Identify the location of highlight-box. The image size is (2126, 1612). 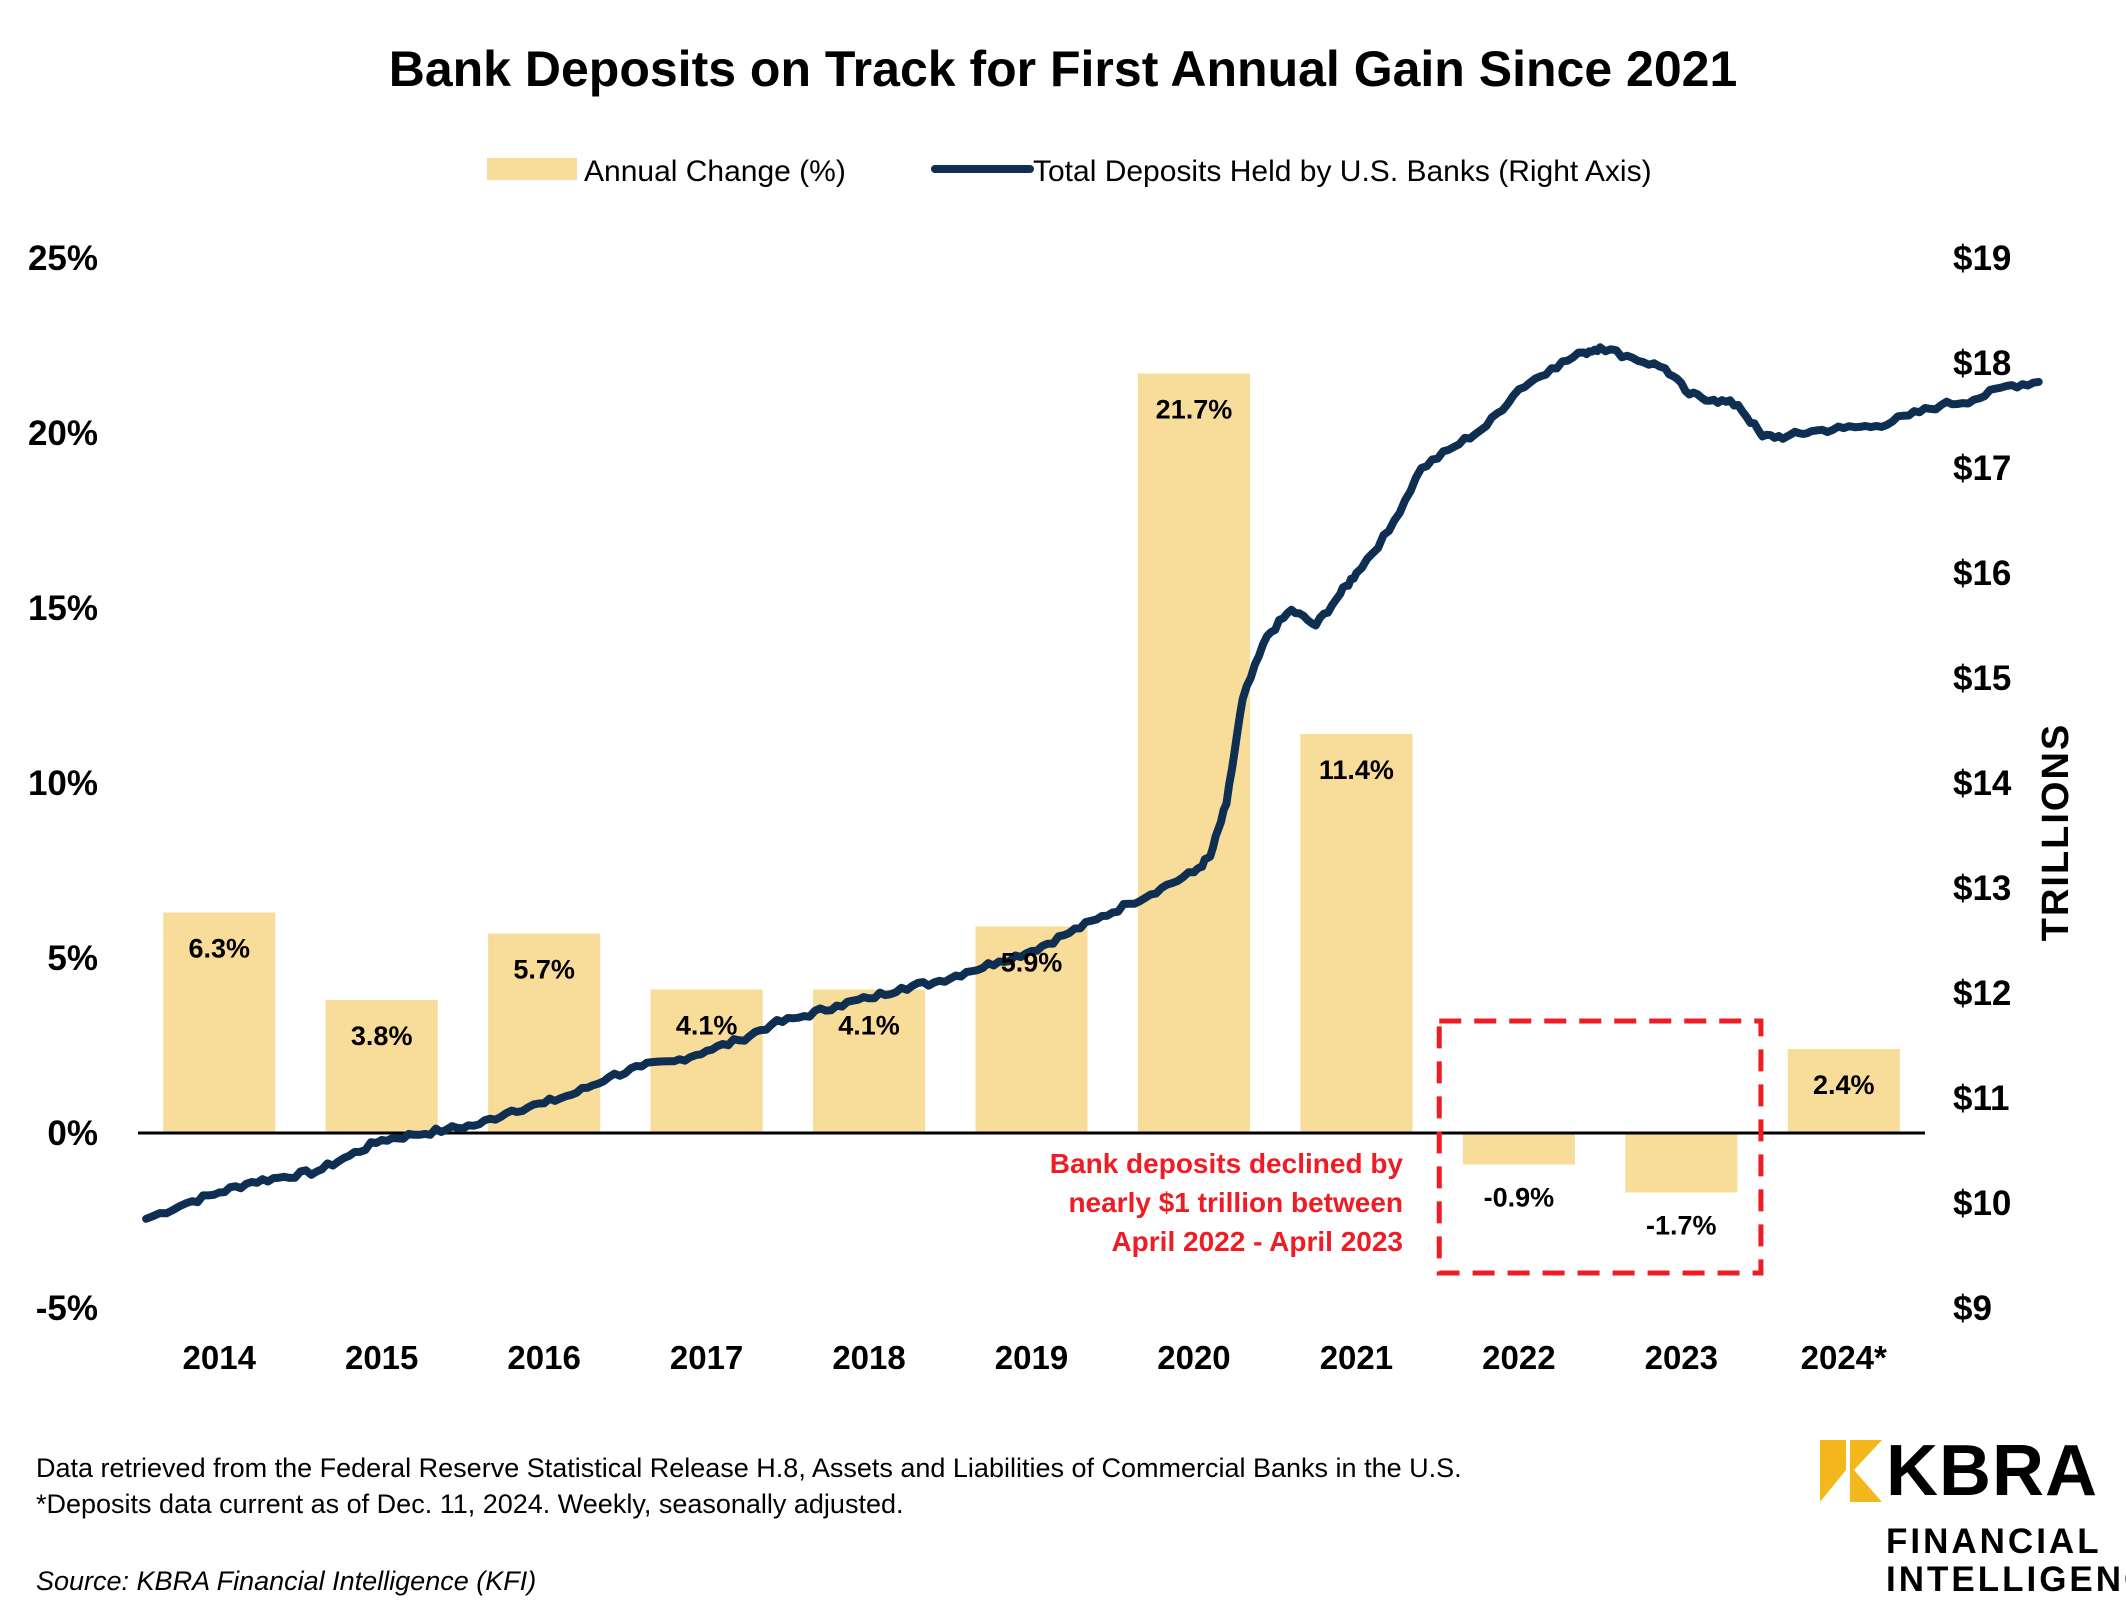
(1600, 1147).